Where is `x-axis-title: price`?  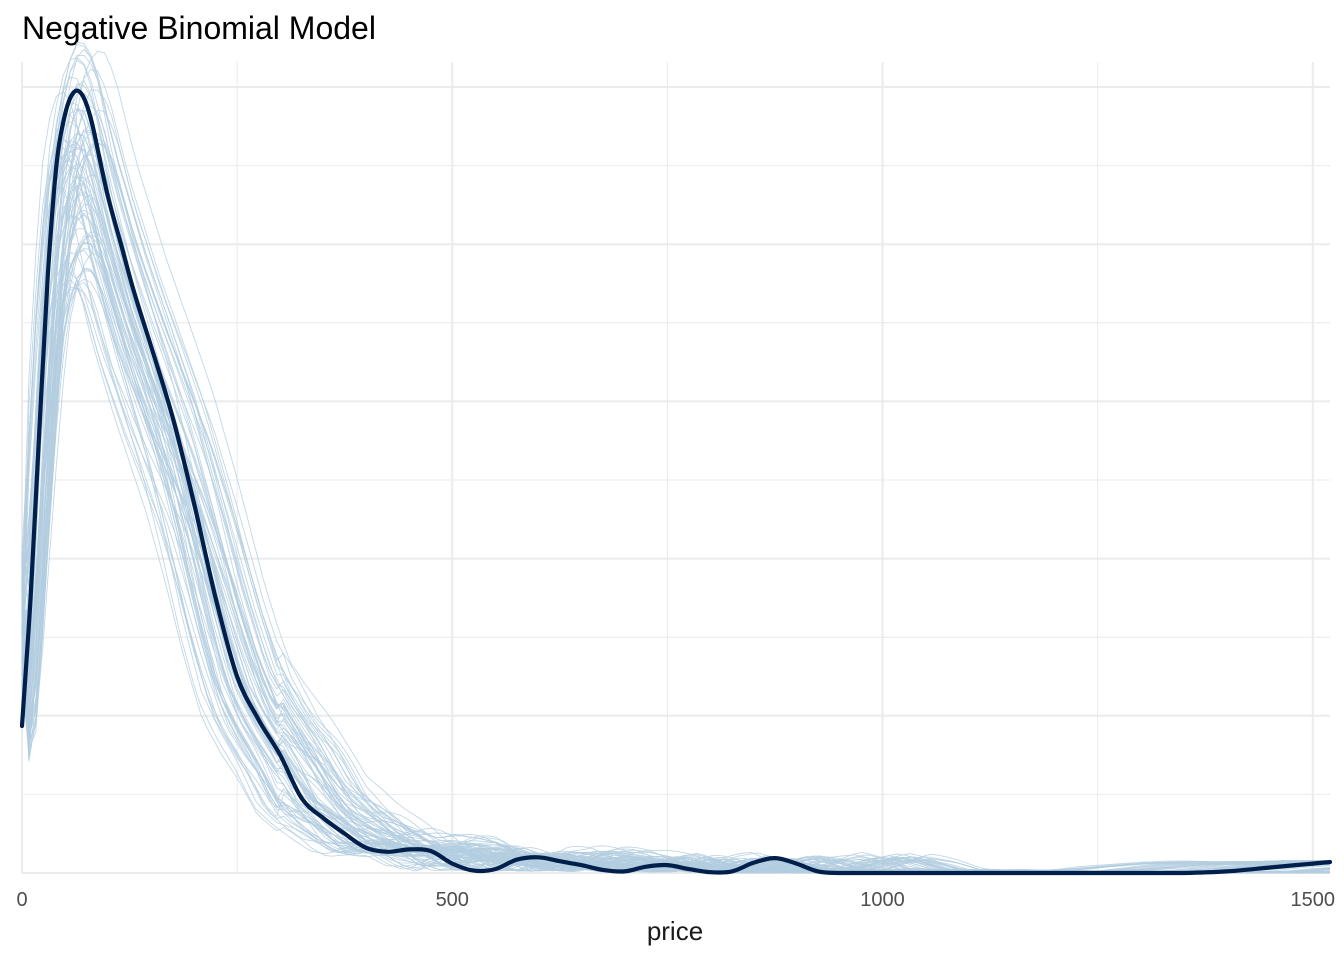
x-axis-title: price is located at coordinates (675, 931).